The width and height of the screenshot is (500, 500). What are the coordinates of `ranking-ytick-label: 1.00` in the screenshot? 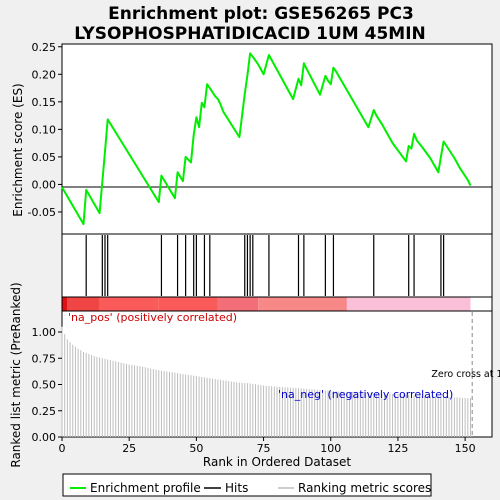 It's located at (44, 332).